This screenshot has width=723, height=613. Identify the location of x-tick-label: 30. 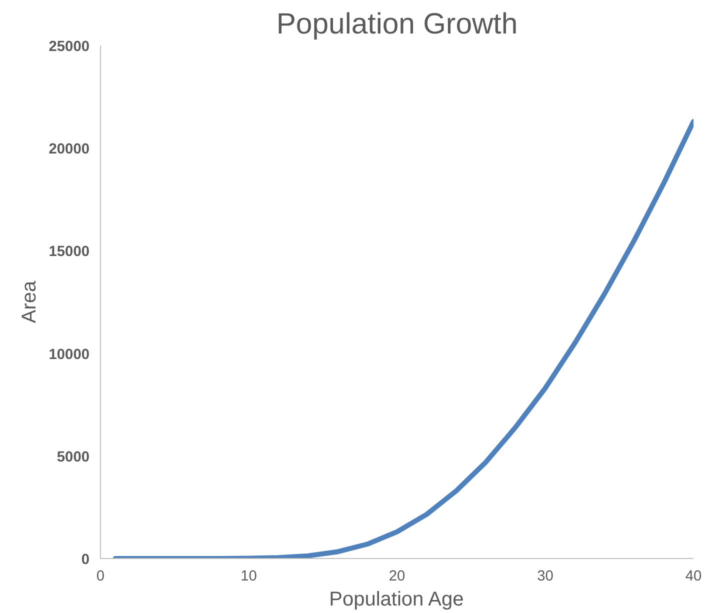
(545, 576).